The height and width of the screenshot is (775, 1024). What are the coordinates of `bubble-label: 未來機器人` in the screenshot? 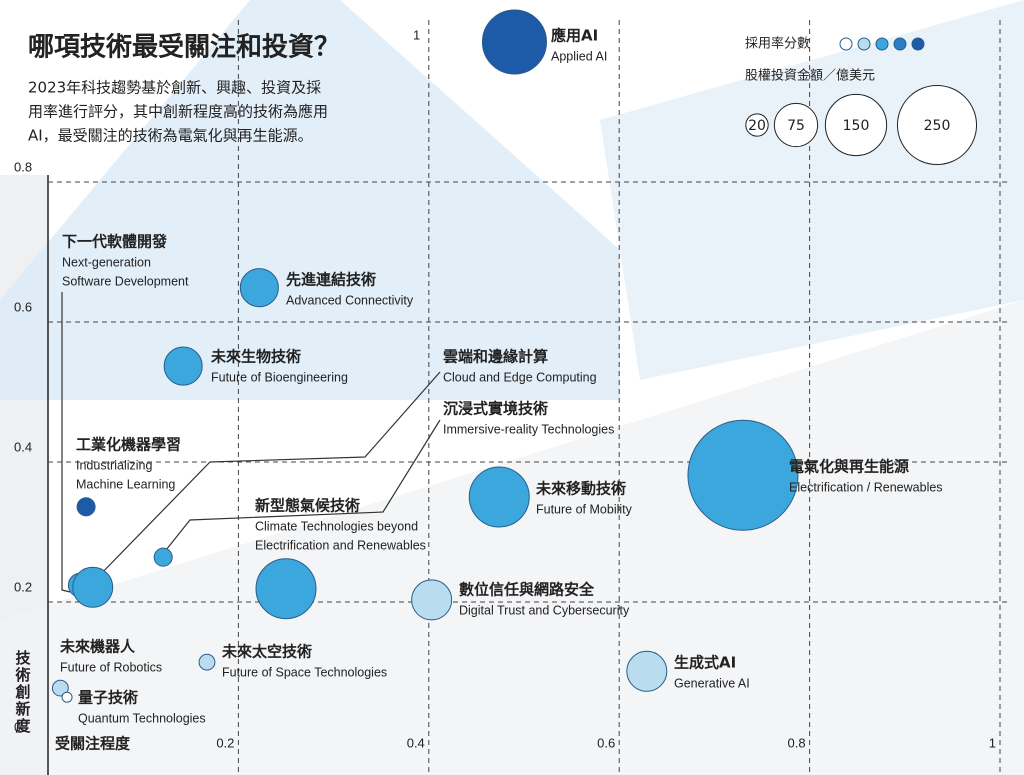 It's located at (97, 647).